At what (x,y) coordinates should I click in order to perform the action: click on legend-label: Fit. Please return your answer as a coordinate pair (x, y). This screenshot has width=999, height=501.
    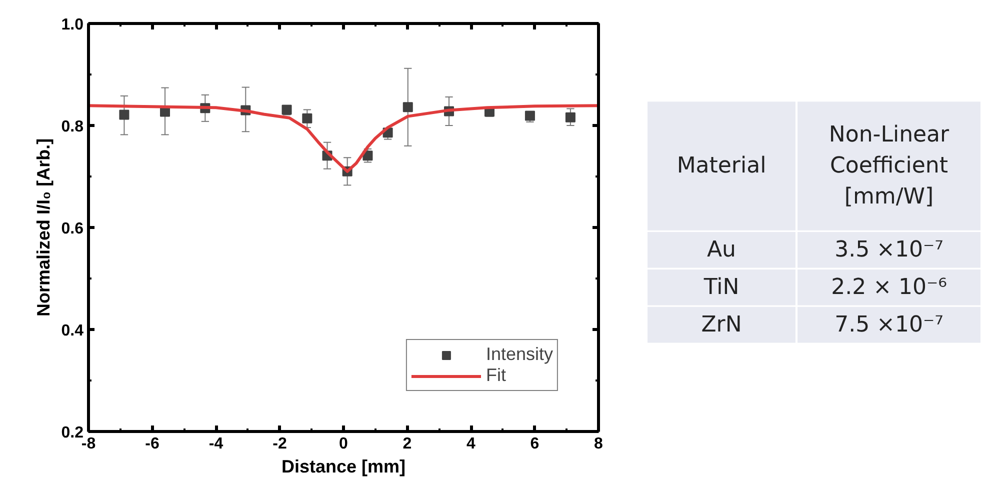
    Looking at the image, I should click on (496, 375).